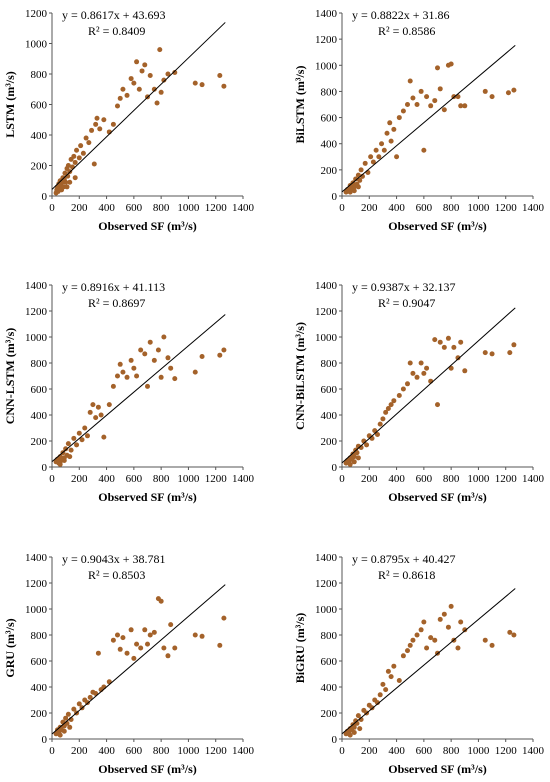 Image resolution: width=550 pixels, height=782 pixels. I want to click on x-tick-label: 0, so click(52, 479).